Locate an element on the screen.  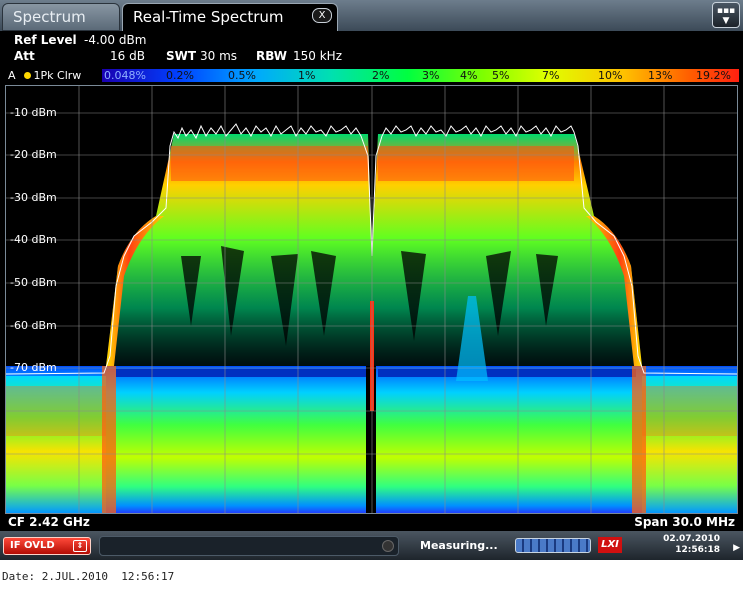
tab-real-time-spectrum-label: Real-Time Spectrum is located at coordinates (208, 17).